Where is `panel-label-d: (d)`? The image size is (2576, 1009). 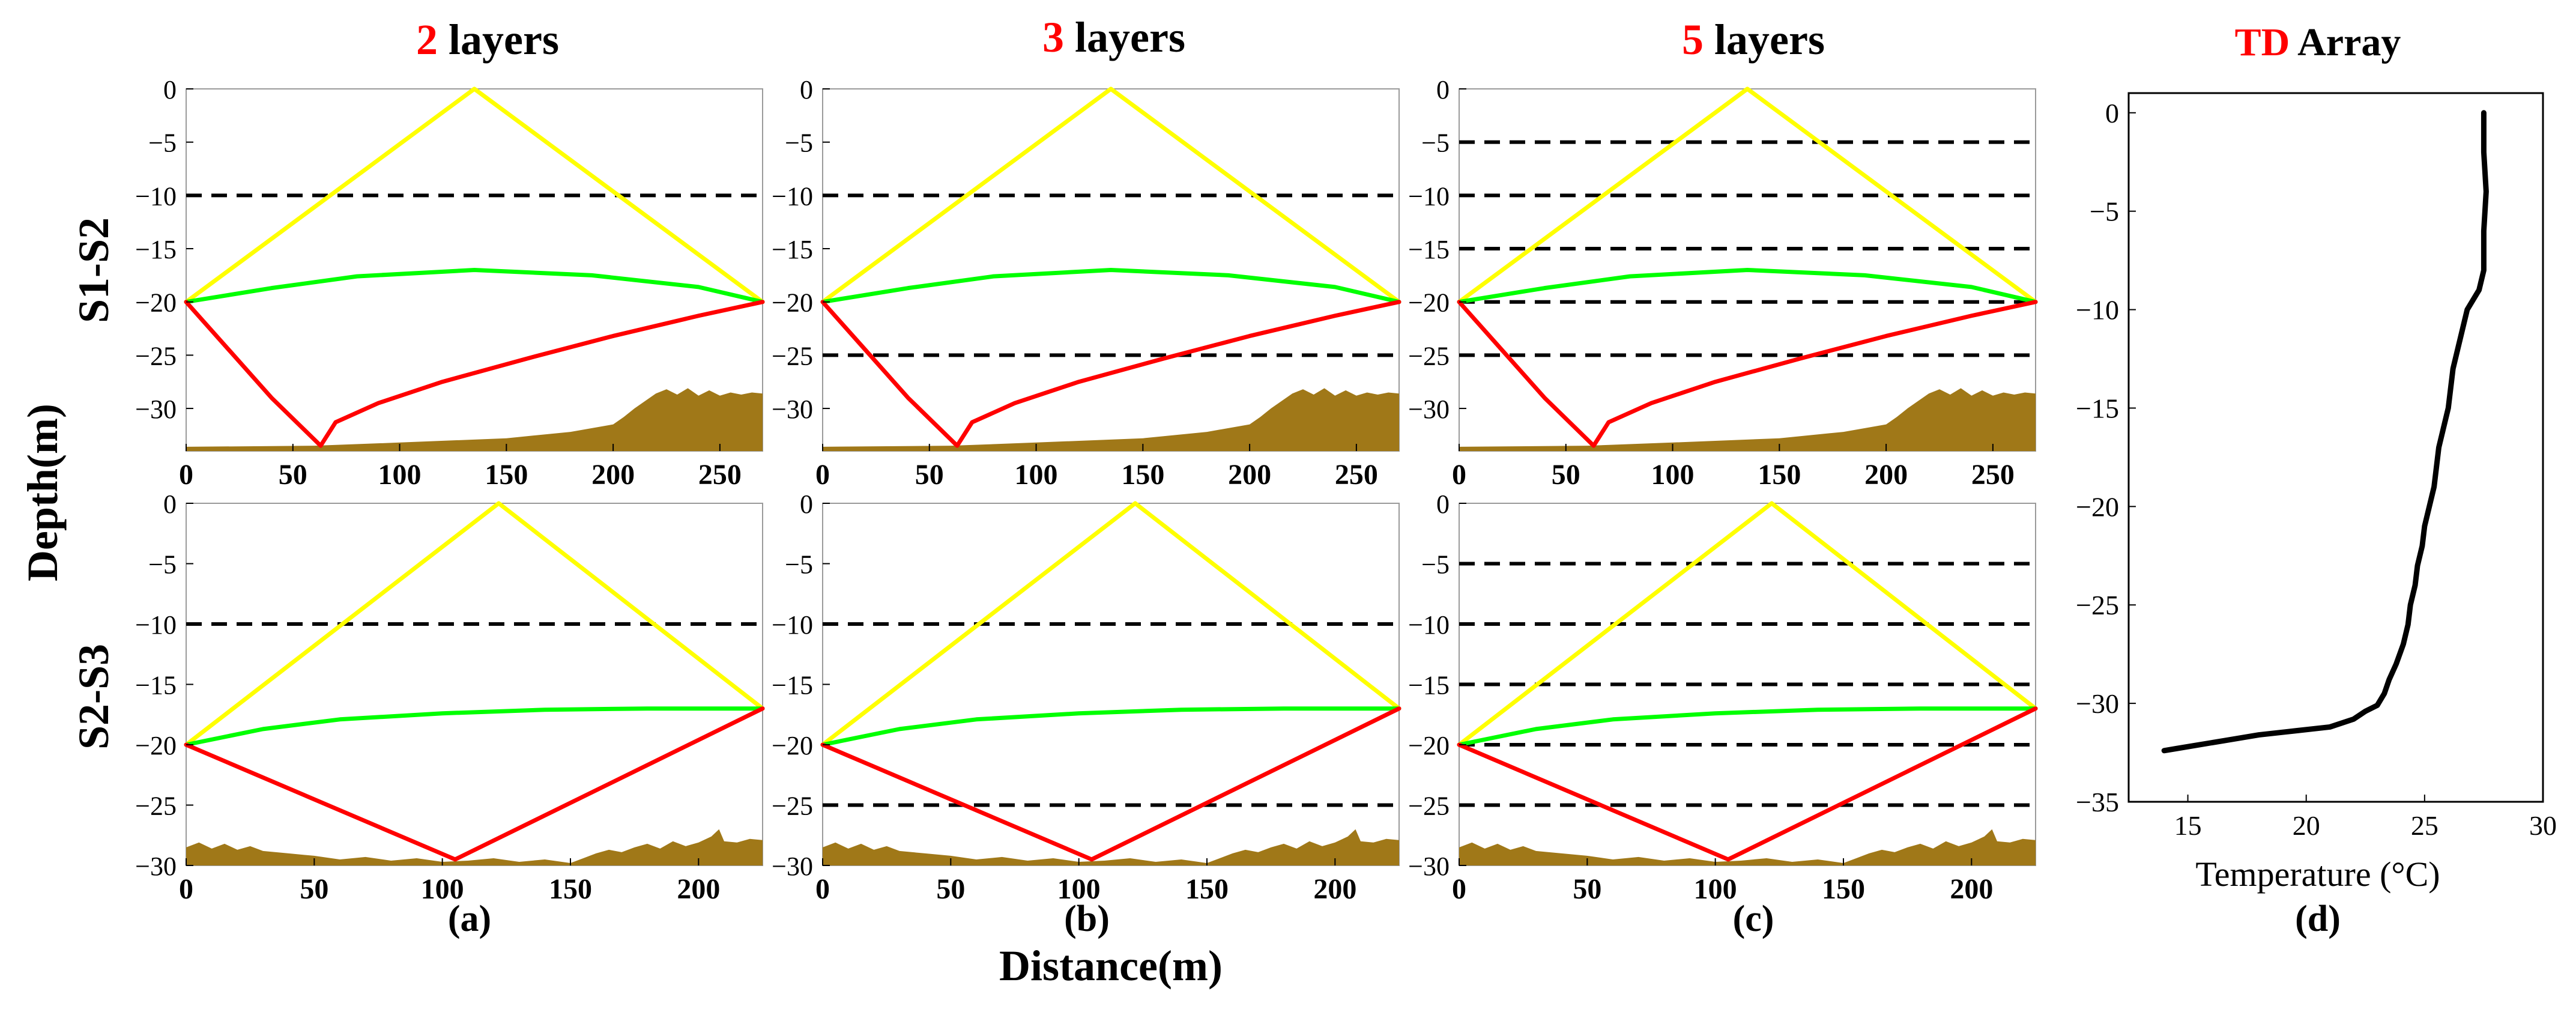
panel-label-d: (d) is located at coordinates (2318, 919).